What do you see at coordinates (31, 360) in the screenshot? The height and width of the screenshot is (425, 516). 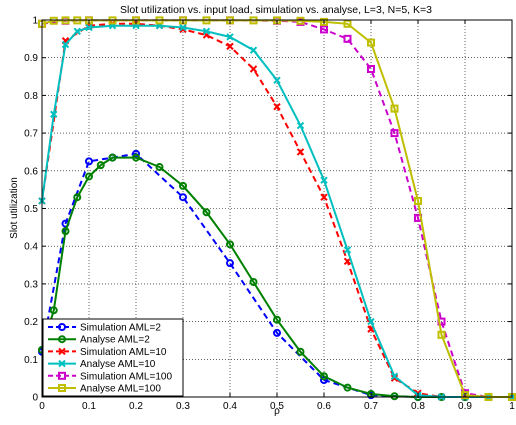 I see `y-tick-label: 0.1` at bounding box center [31, 360].